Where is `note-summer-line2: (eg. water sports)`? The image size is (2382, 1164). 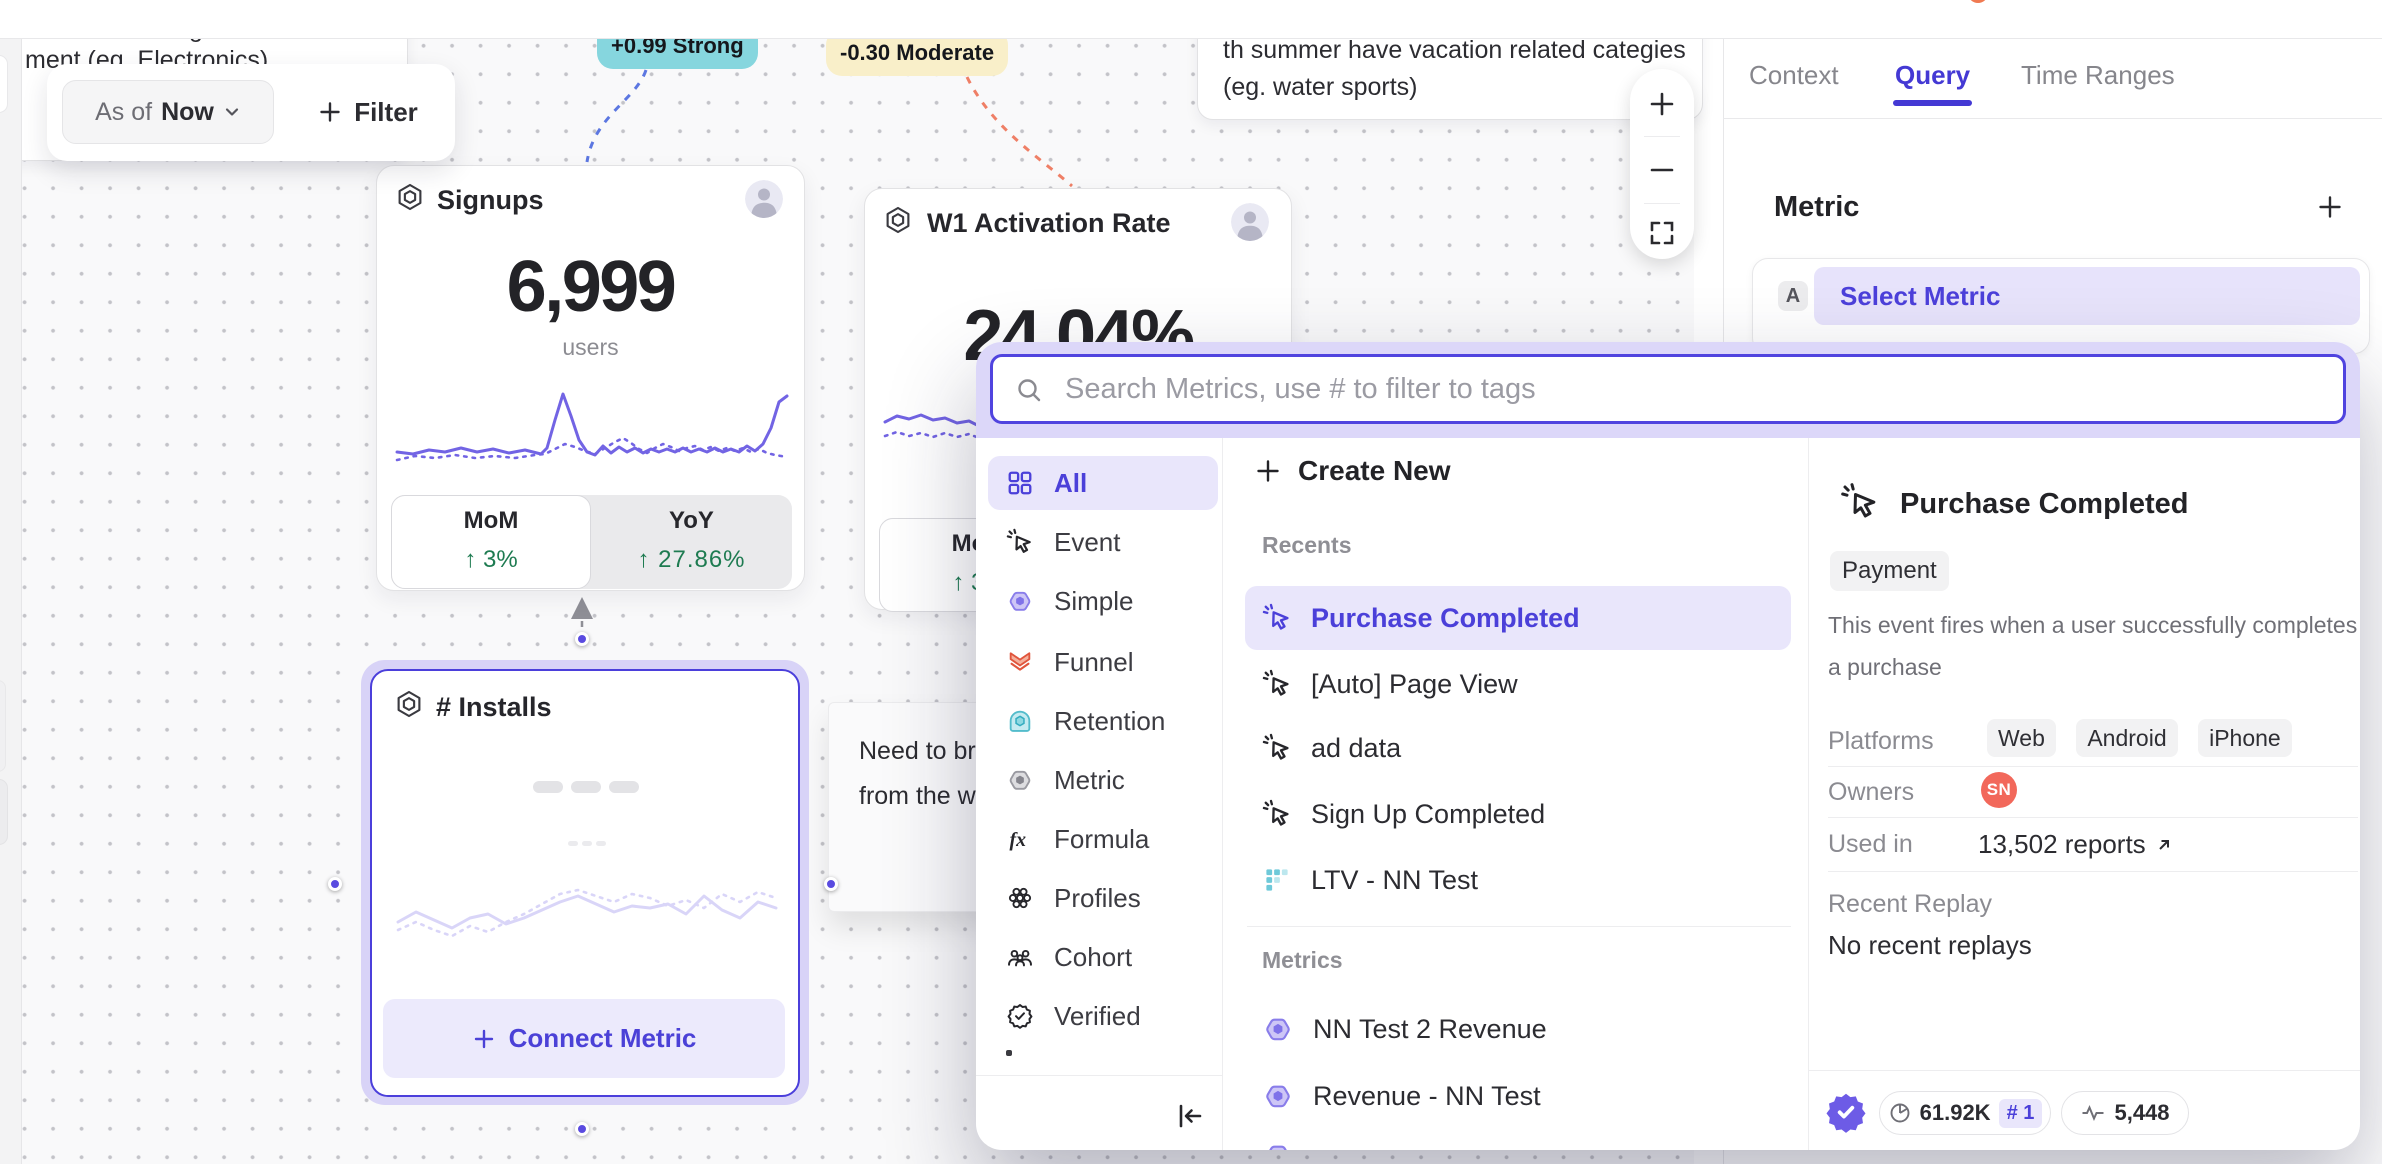
note-summer-line2: (eg. water sports) is located at coordinates (1320, 87).